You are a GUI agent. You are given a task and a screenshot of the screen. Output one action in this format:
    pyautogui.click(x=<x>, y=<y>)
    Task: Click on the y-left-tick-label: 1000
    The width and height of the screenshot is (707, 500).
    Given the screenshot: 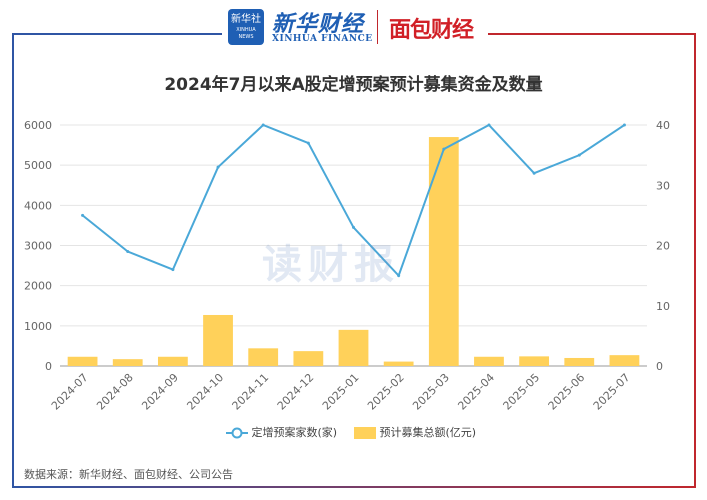 What is the action you would take?
    pyautogui.click(x=38, y=326)
    